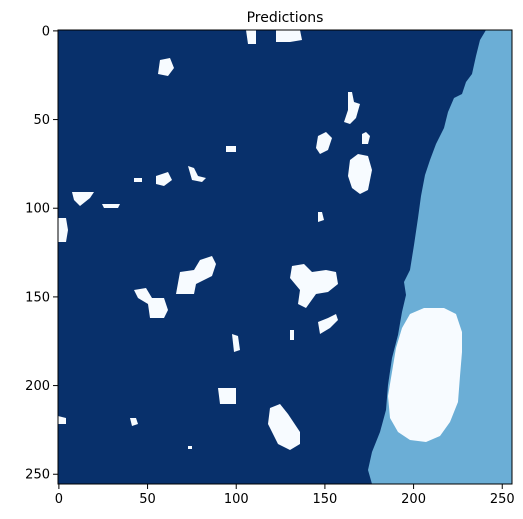 Image resolution: width=523 pixels, height=519 pixels. I want to click on x-tick-label: 200, so click(413, 499).